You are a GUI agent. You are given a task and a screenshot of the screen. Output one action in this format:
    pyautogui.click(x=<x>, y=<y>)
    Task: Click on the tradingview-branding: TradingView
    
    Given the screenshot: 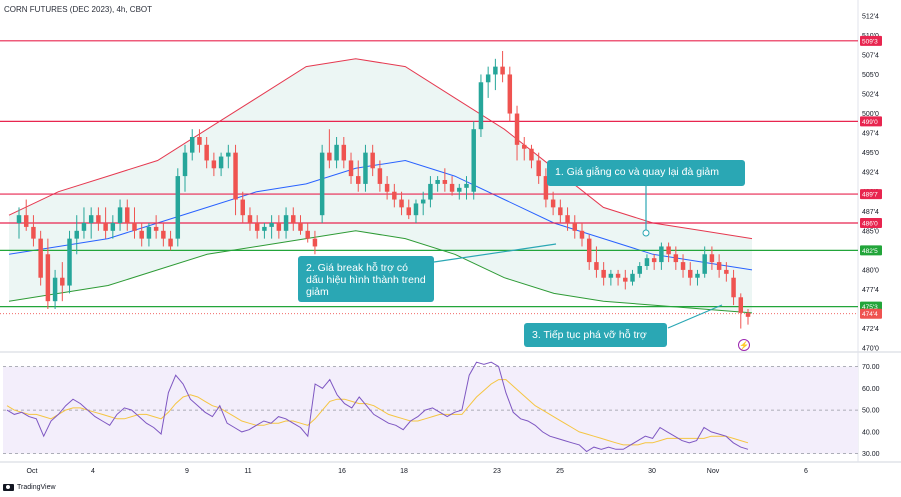 What is the action you would take?
    pyautogui.click(x=29, y=487)
    